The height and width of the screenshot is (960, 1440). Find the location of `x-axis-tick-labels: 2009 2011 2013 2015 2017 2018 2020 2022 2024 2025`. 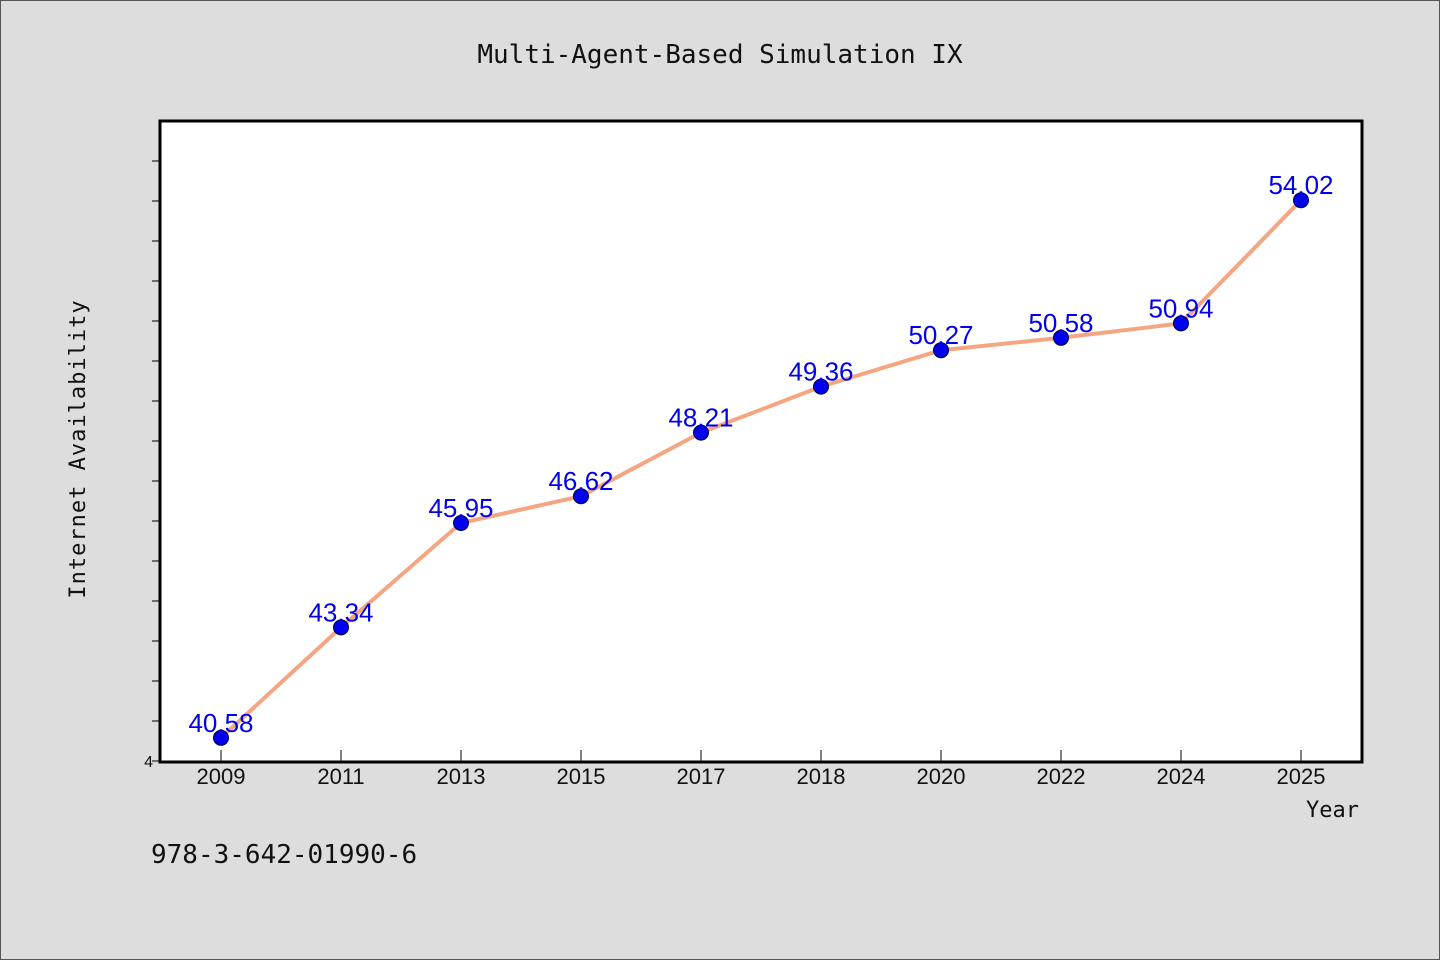

x-axis-tick-labels: 2009 2011 2013 2015 2017 2018 2020 2022 2024 2025 is located at coordinates (761, 776).